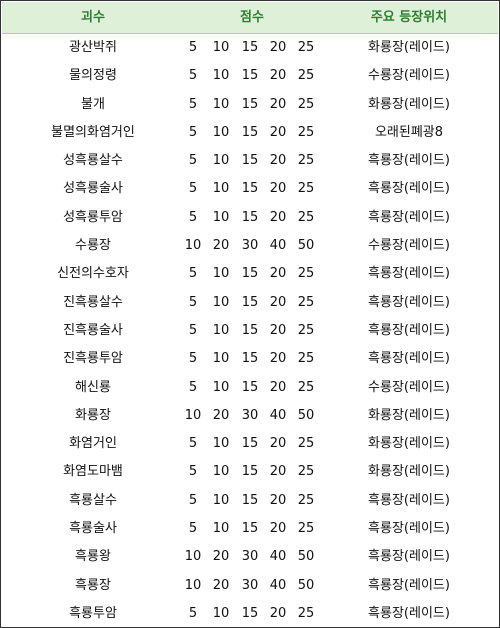 The width and height of the screenshot is (500, 628). What do you see at coordinates (250, 105) in the screenshot?
I see `table-row: 불개 5 10 15 20 25 화룡장(레이드)` at bounding box center [250, 105].